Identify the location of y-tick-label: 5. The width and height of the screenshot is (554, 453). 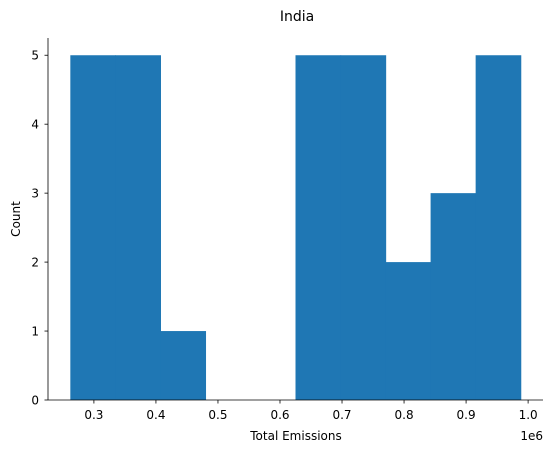
(35, 56).